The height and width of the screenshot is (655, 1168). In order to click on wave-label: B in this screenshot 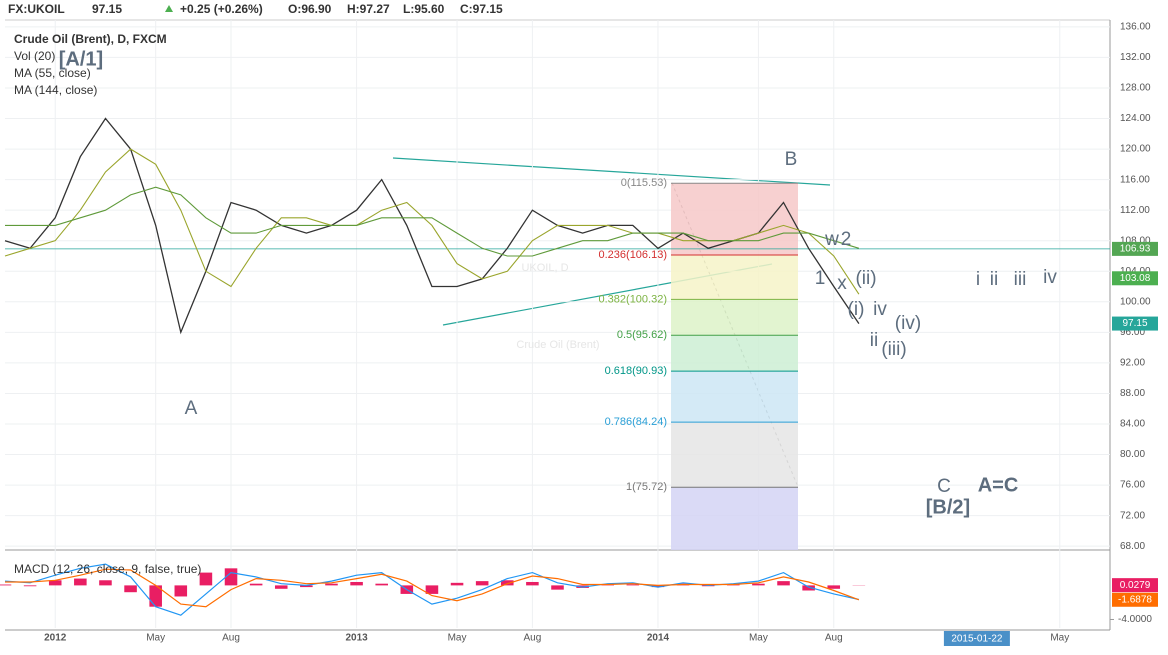, I will do `click(791, 159)`.